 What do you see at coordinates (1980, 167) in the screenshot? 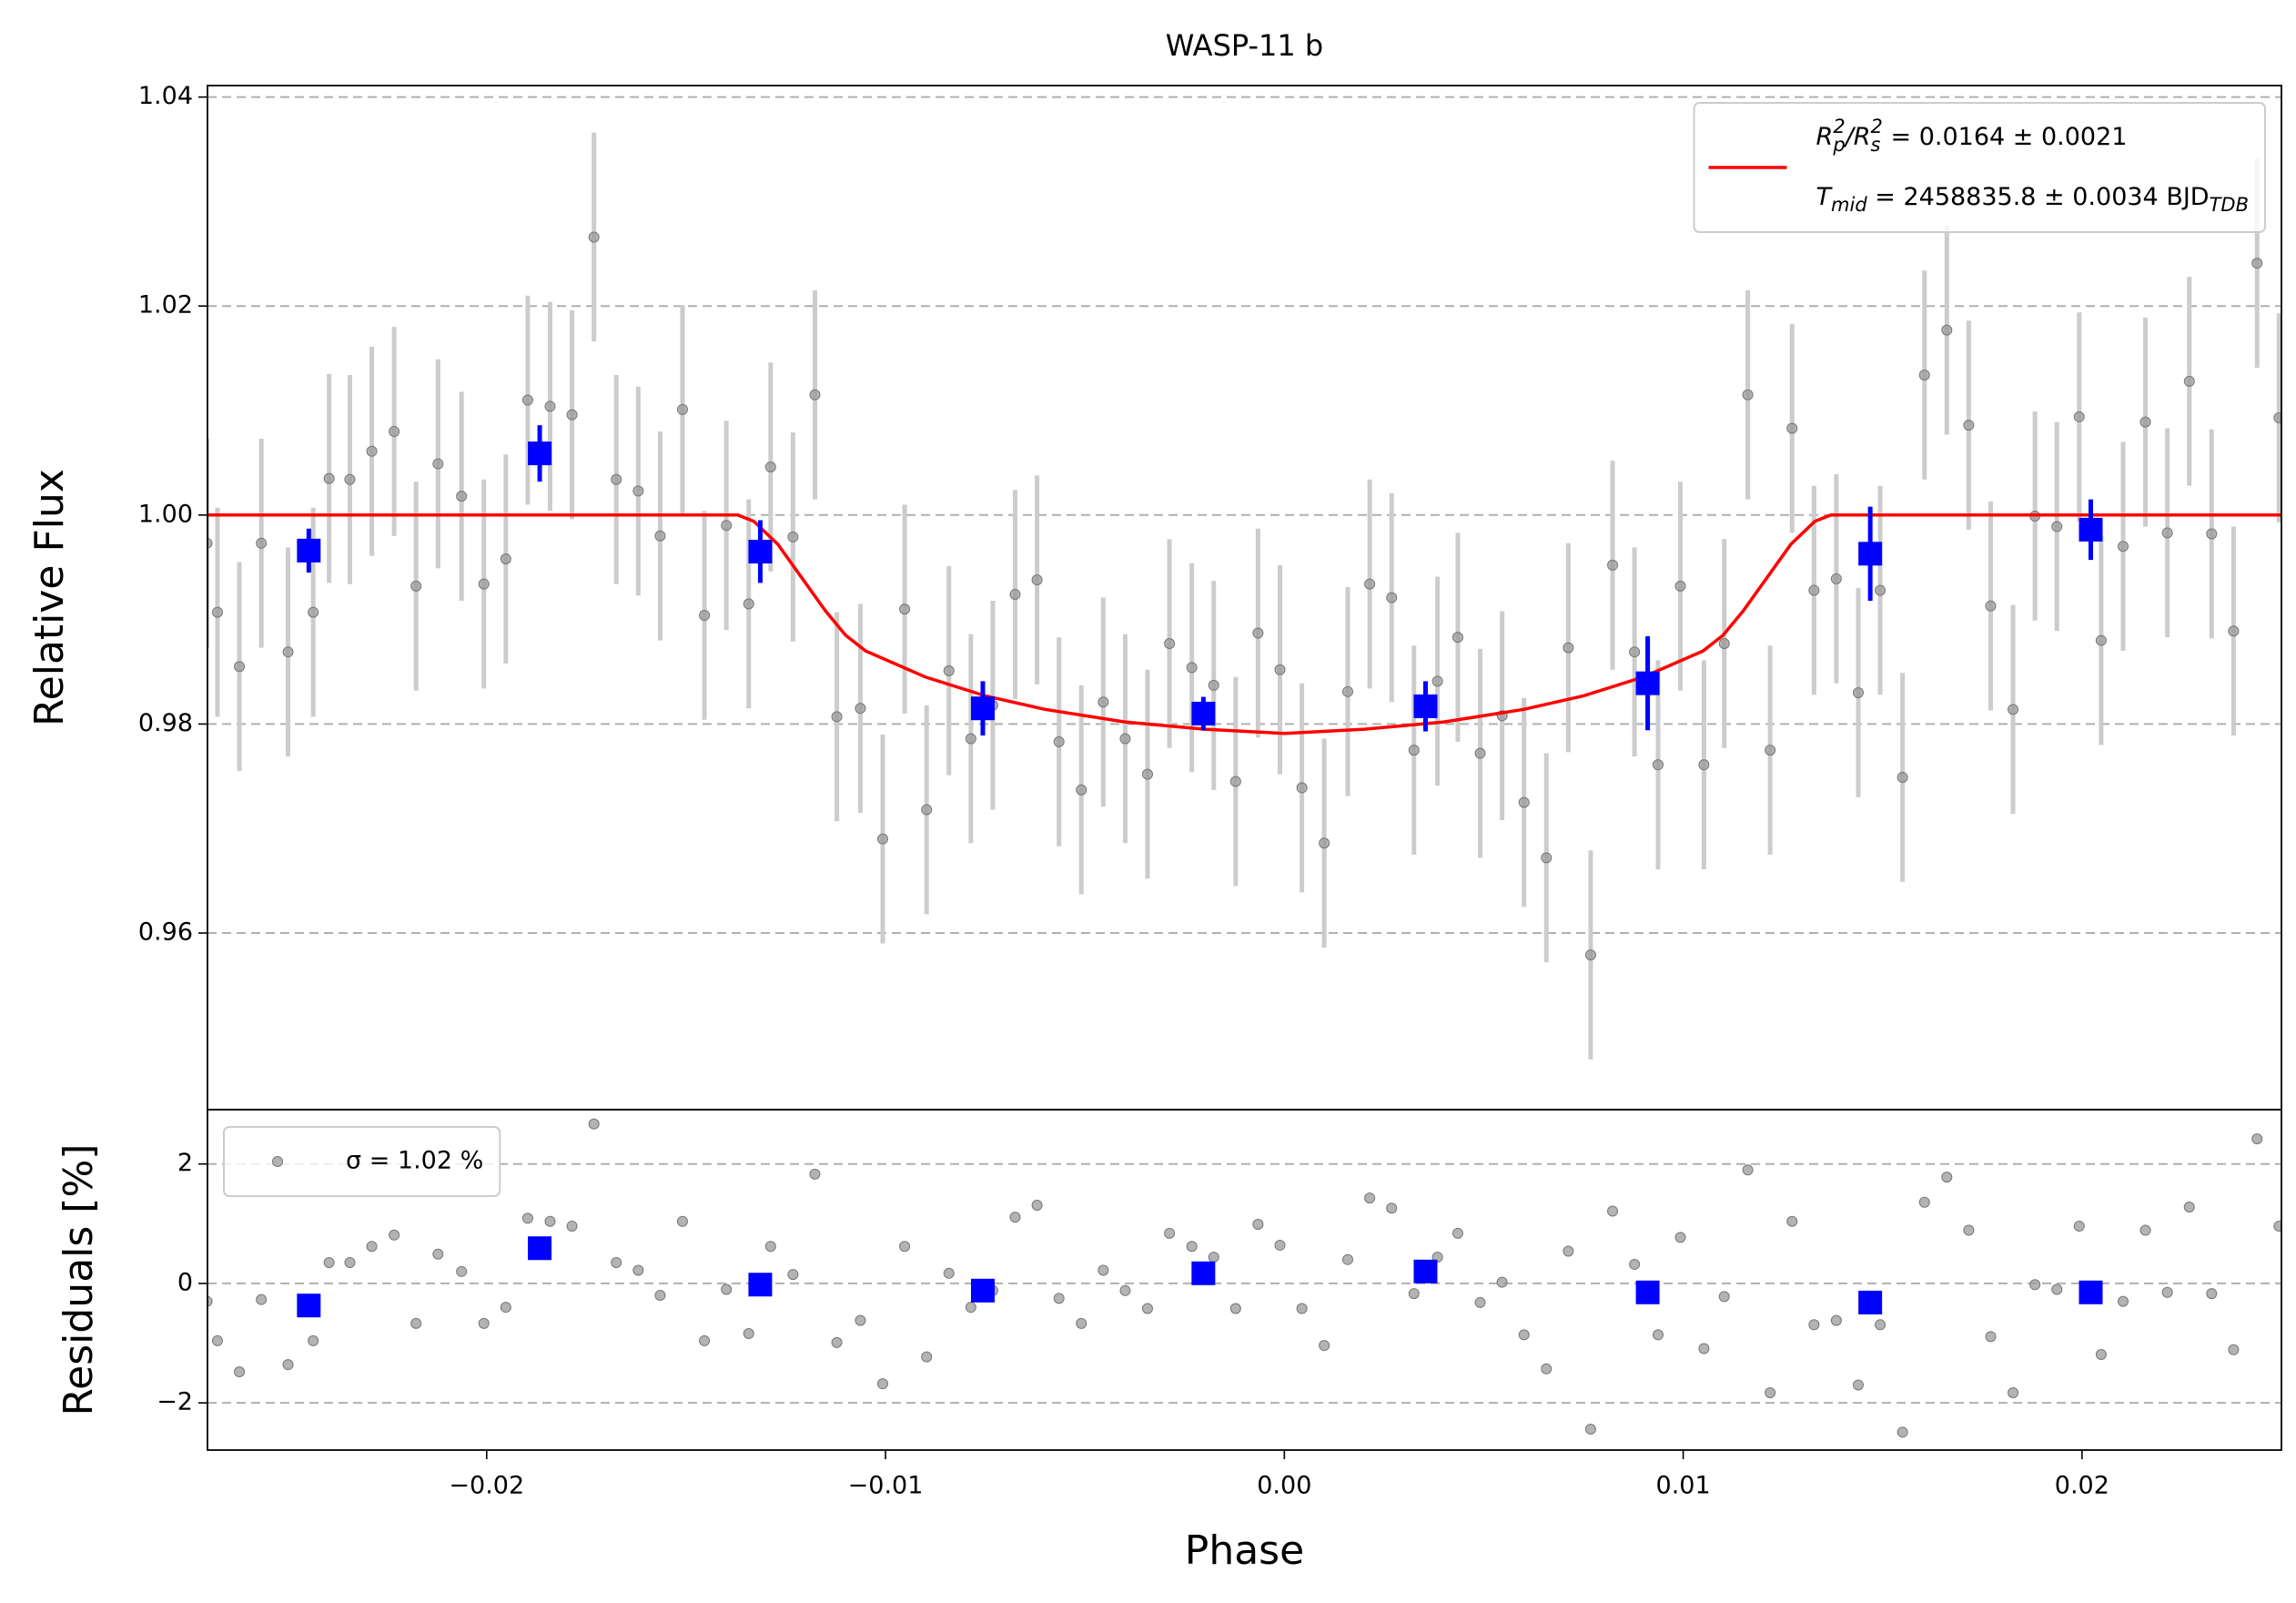
I see `legend-box` at bounding box center [1980, 167].